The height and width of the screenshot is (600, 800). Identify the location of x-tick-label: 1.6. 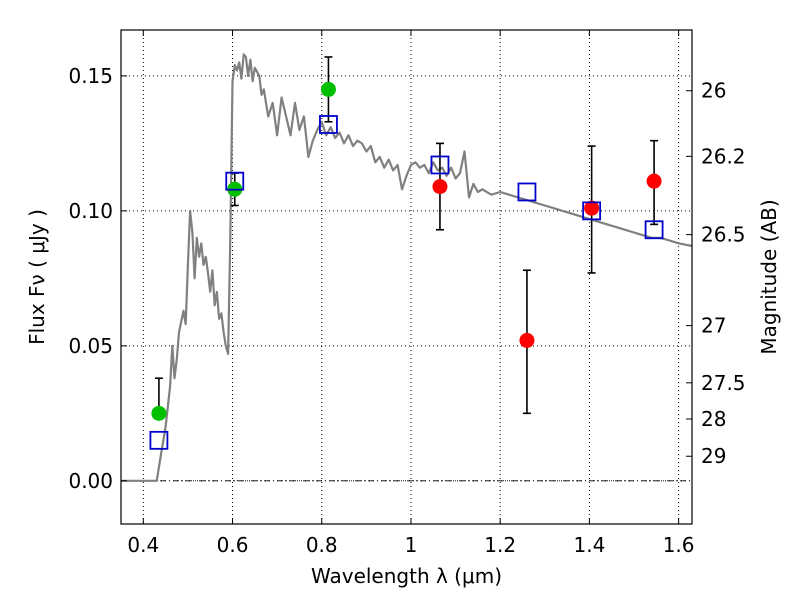
(679, 545).